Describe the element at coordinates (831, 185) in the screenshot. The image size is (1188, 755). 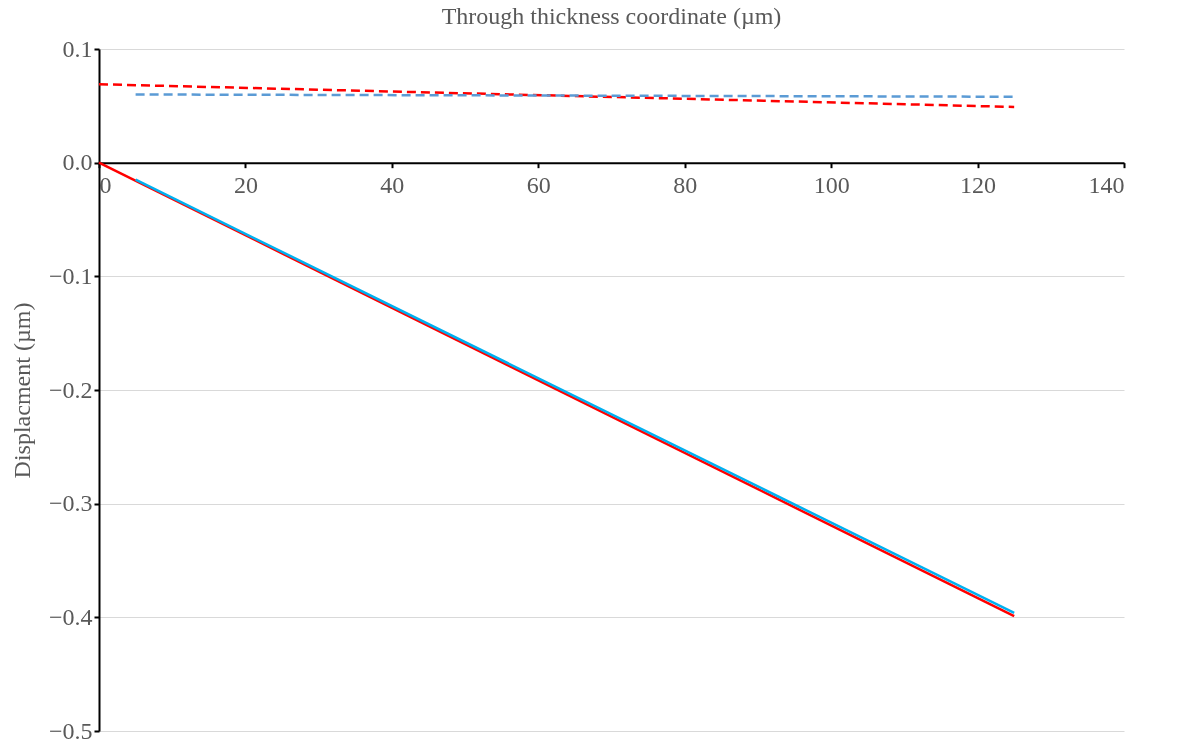
I see `x-tick-label: 100` at that location.